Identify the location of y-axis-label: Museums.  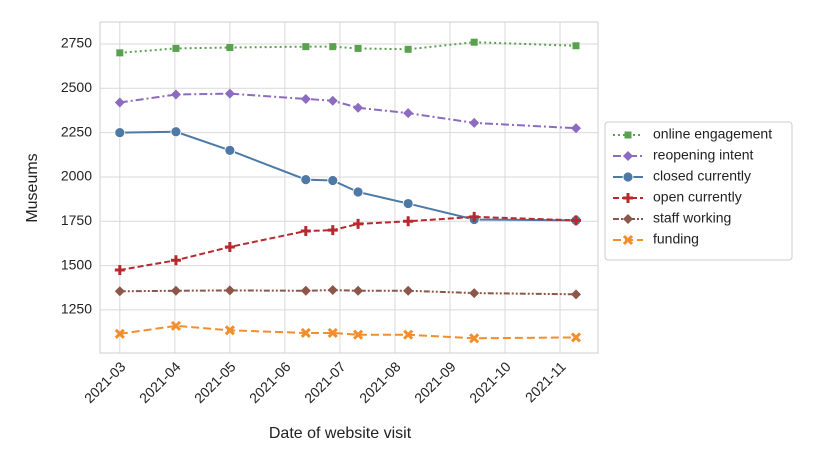
(32, 187).